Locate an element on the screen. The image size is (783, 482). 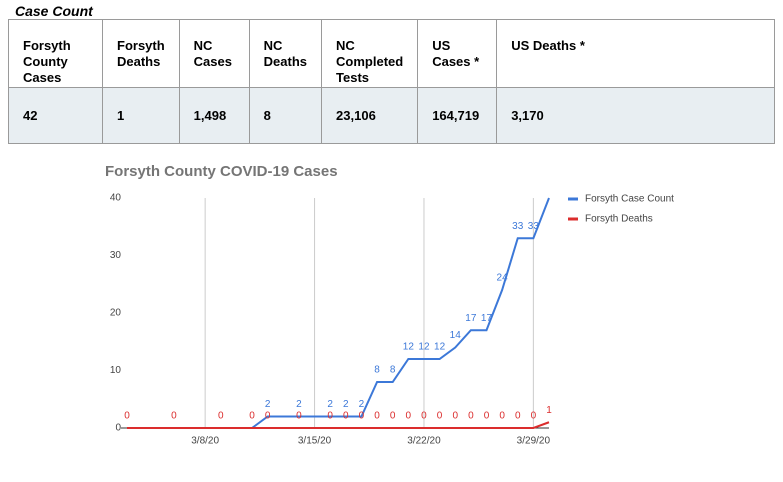
data-cell: 23,106 is located at coordinates (370, 115).